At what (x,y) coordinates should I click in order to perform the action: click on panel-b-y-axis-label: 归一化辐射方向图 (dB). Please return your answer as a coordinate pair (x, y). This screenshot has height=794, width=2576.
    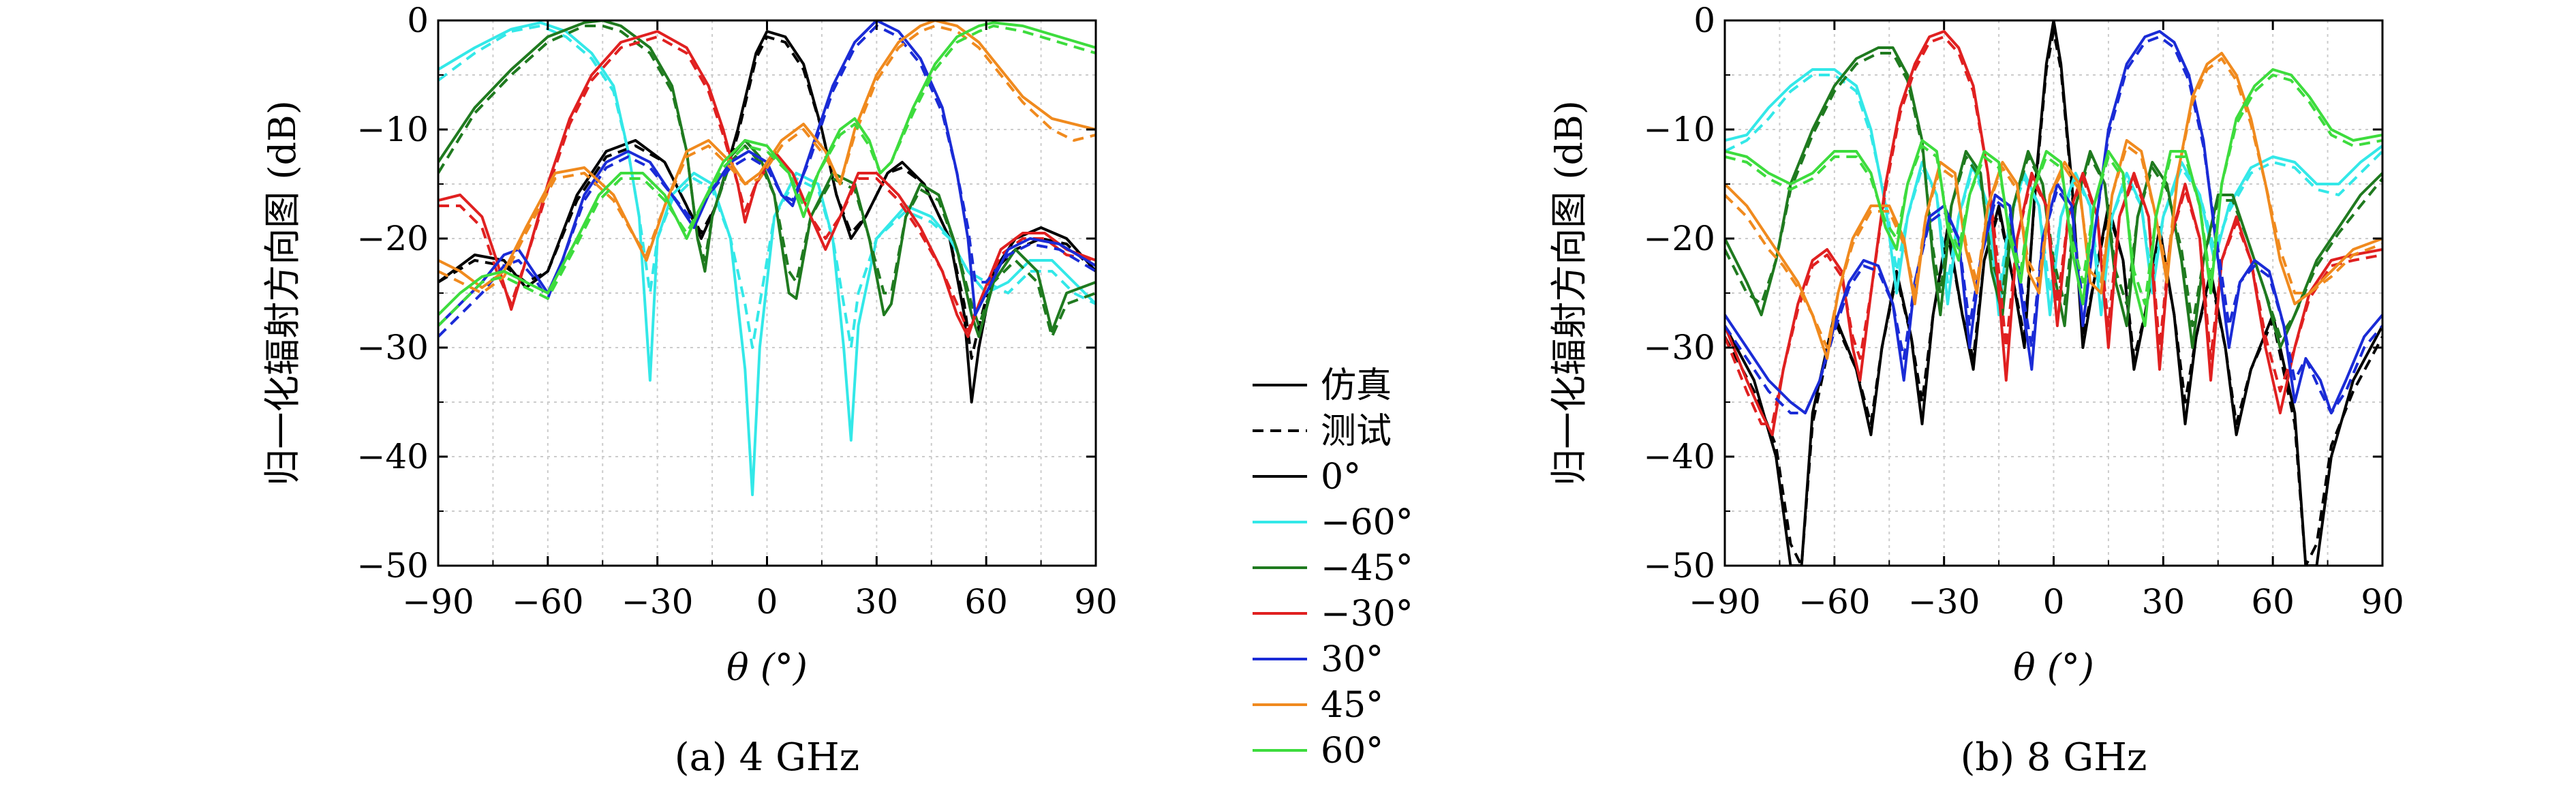
    Looking at the image, I should click on (1569, 293).